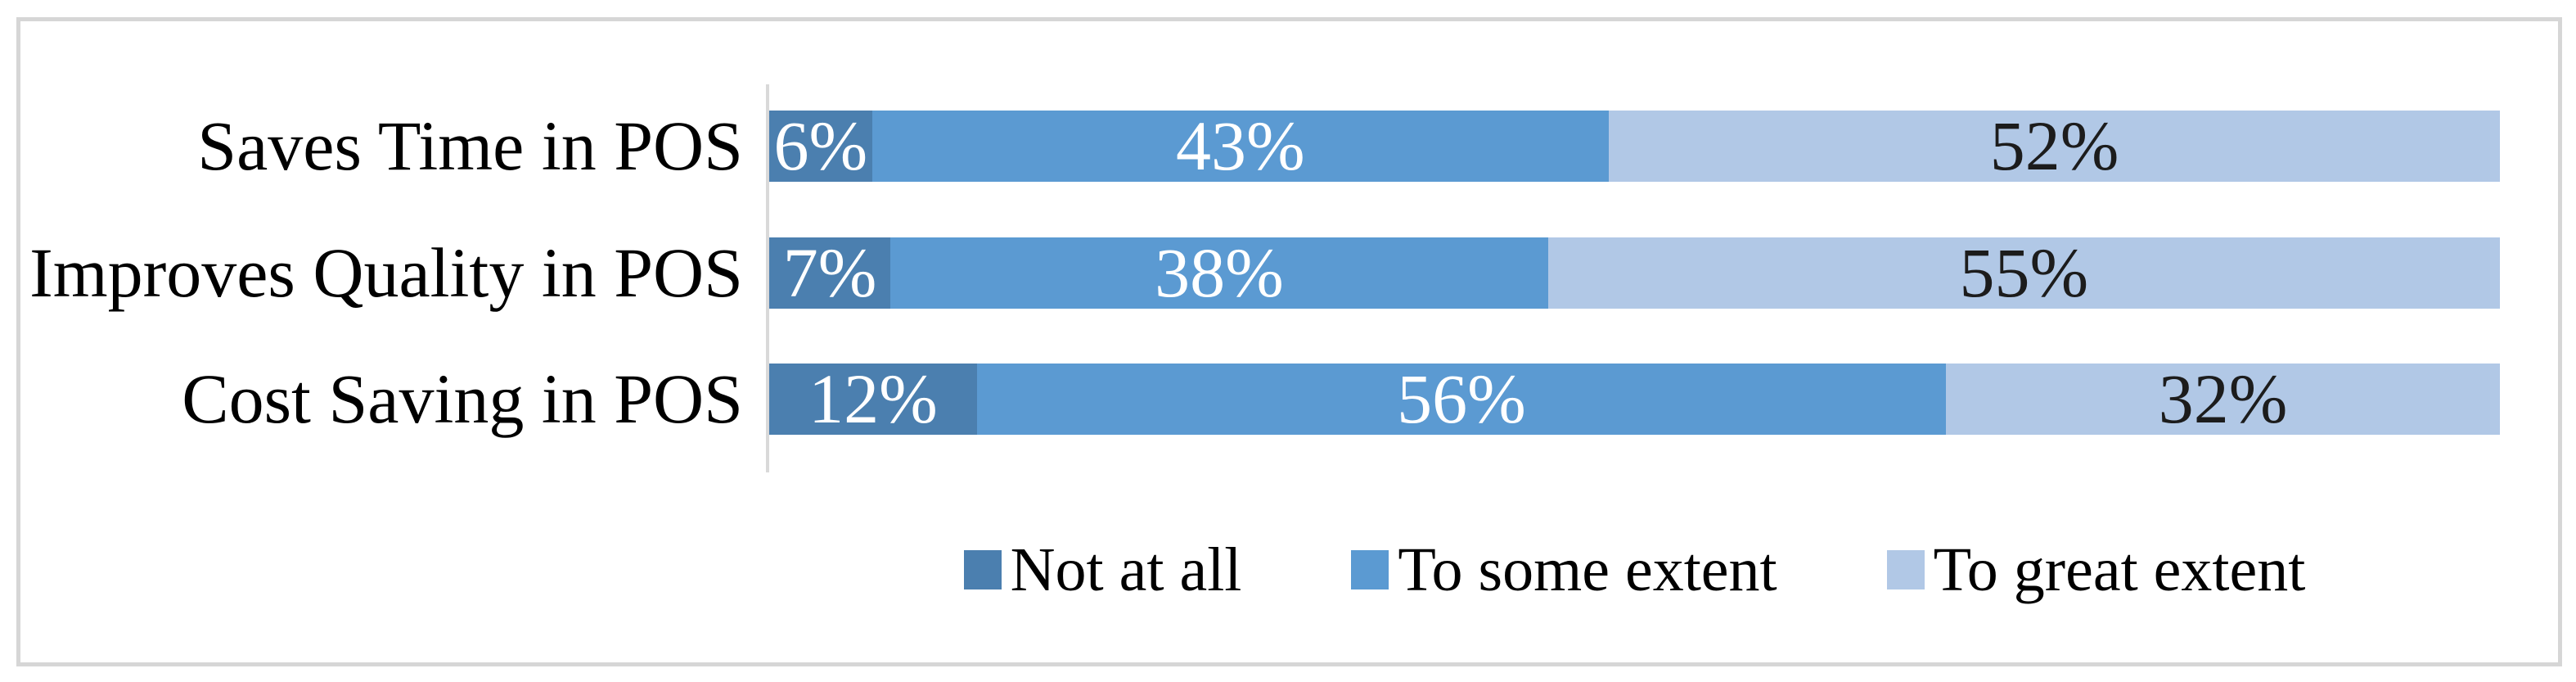 The image size is (2576, 682). Describe the element at coordinates (1906, 569) in the screenshot. I see `legend-swatch-great-extent-icon` at that location.